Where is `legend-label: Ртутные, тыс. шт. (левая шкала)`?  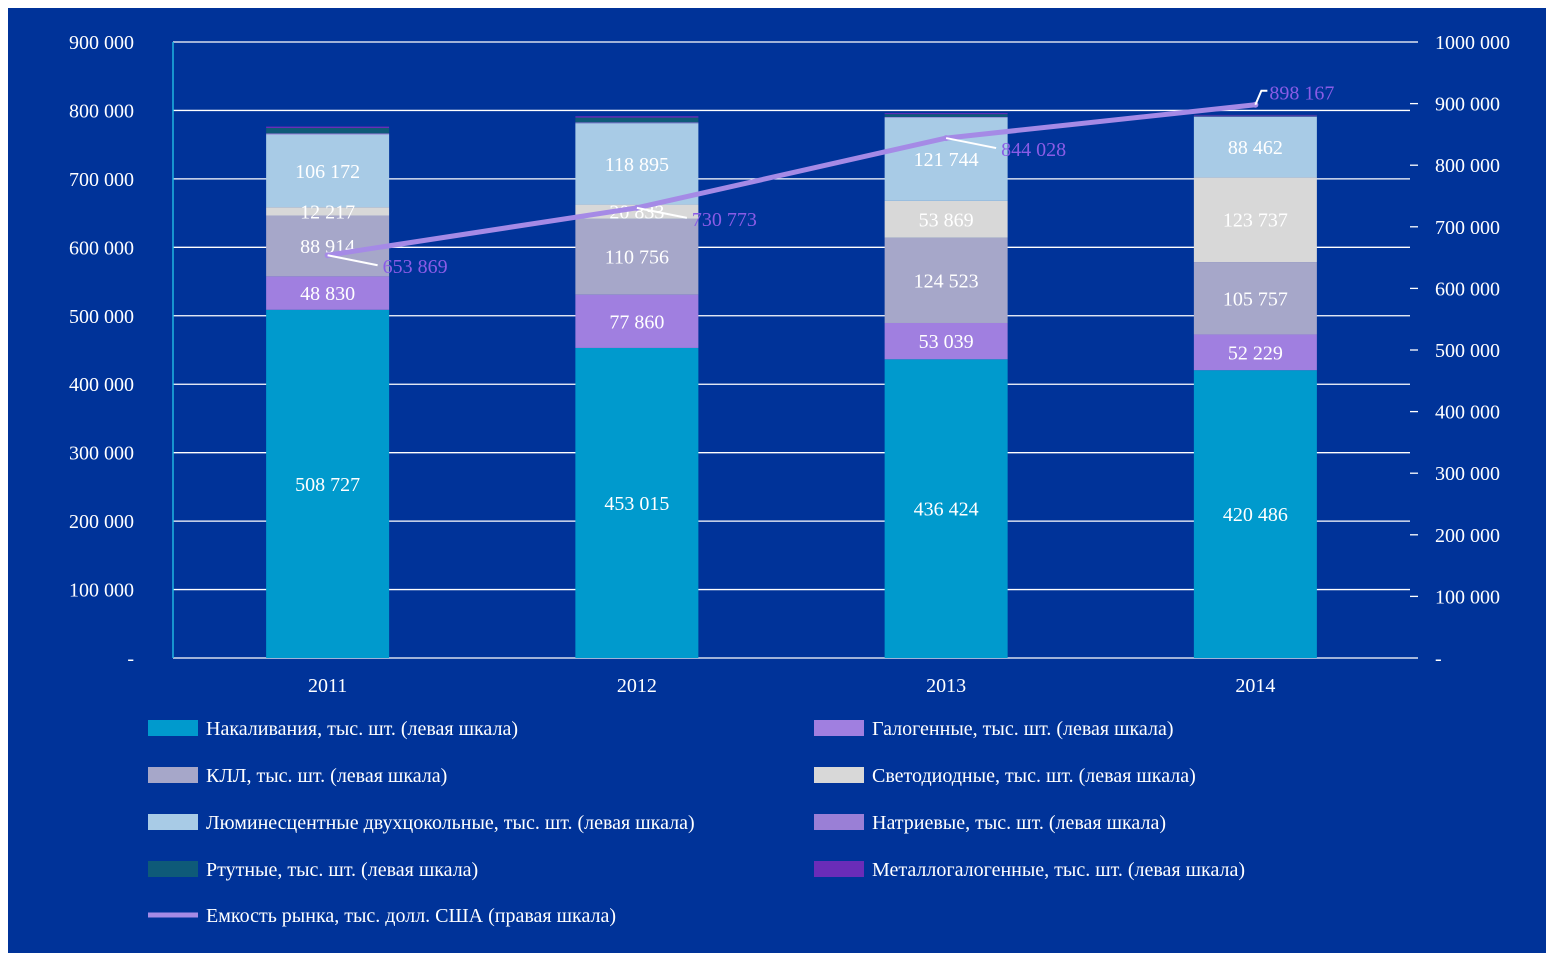
legend-label: Ртутные, тыс. шт. (левая шкала) is located at coordinates (342, 870).